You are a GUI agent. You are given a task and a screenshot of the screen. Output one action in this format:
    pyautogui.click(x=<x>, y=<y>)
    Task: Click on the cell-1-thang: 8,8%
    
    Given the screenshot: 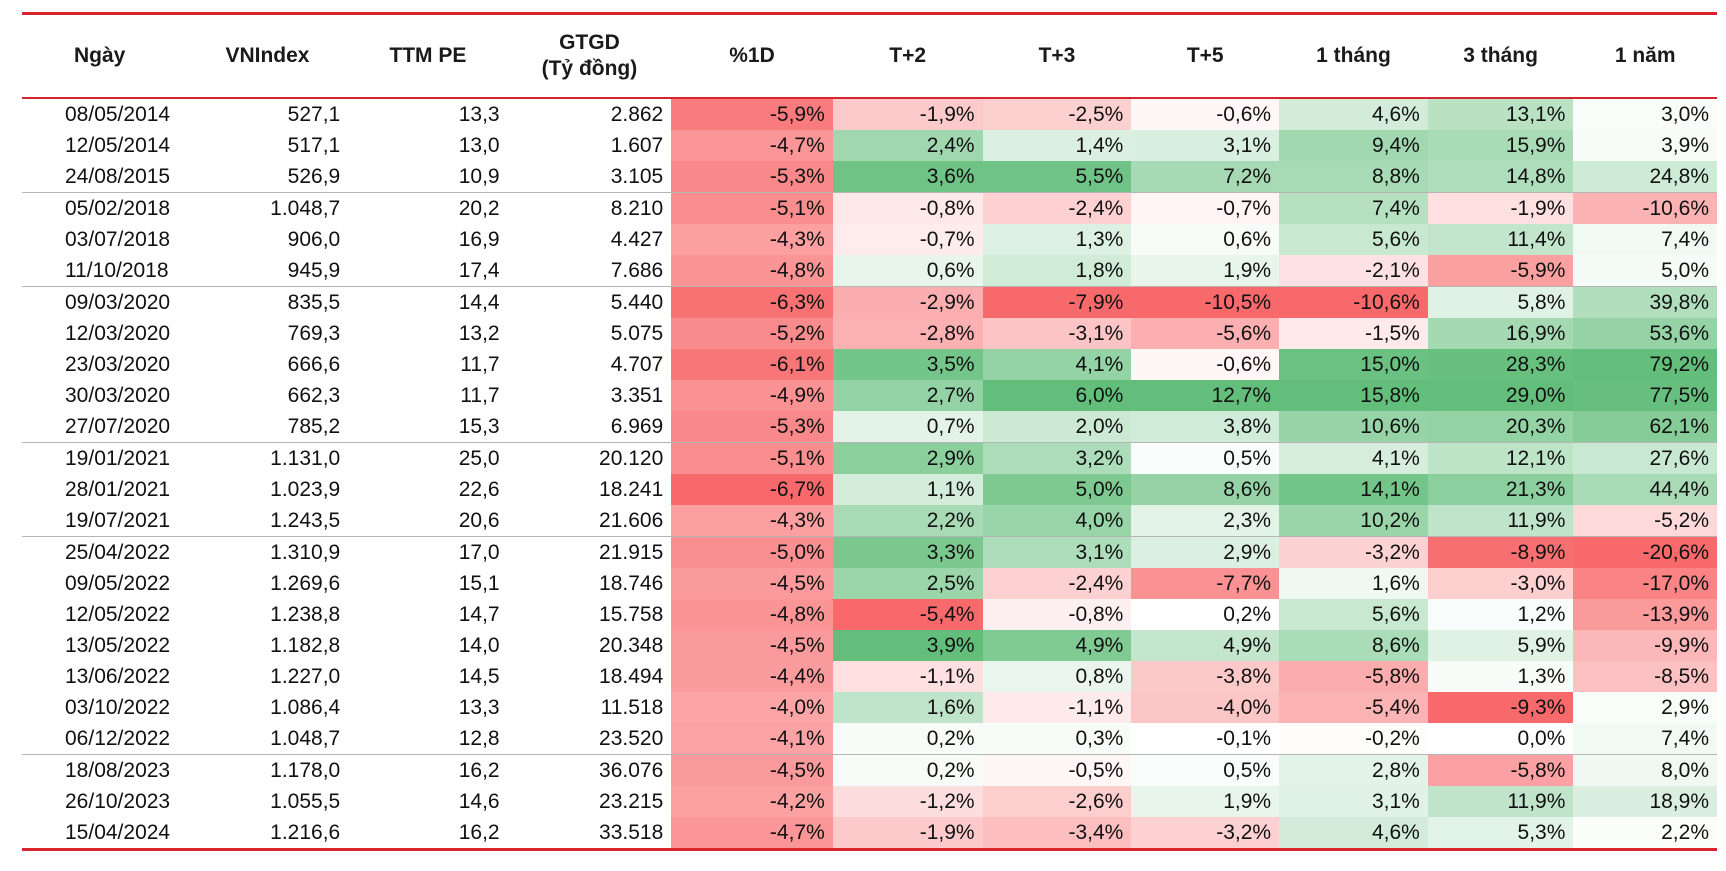 What is the action you would take?
    pyautogui.click(x=1353, y=177)
    